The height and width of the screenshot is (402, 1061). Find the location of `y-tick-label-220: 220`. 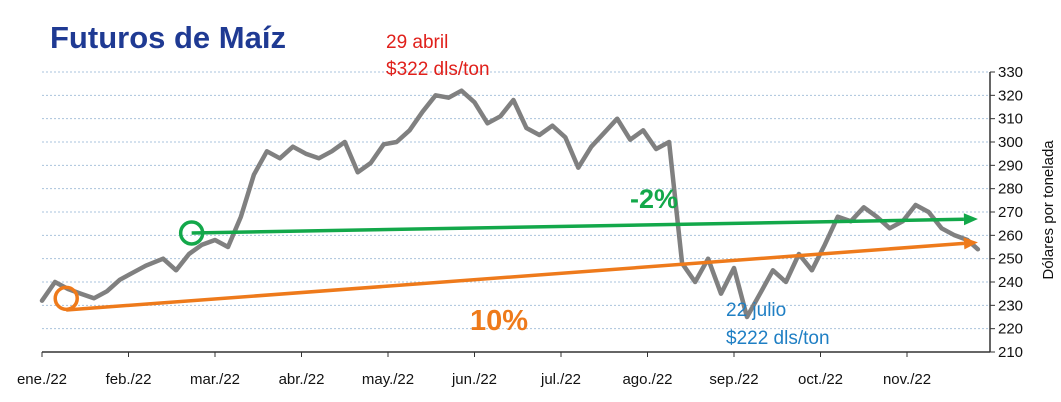

y-tick-label-220: 220 is located at coordinates (1010, 329).